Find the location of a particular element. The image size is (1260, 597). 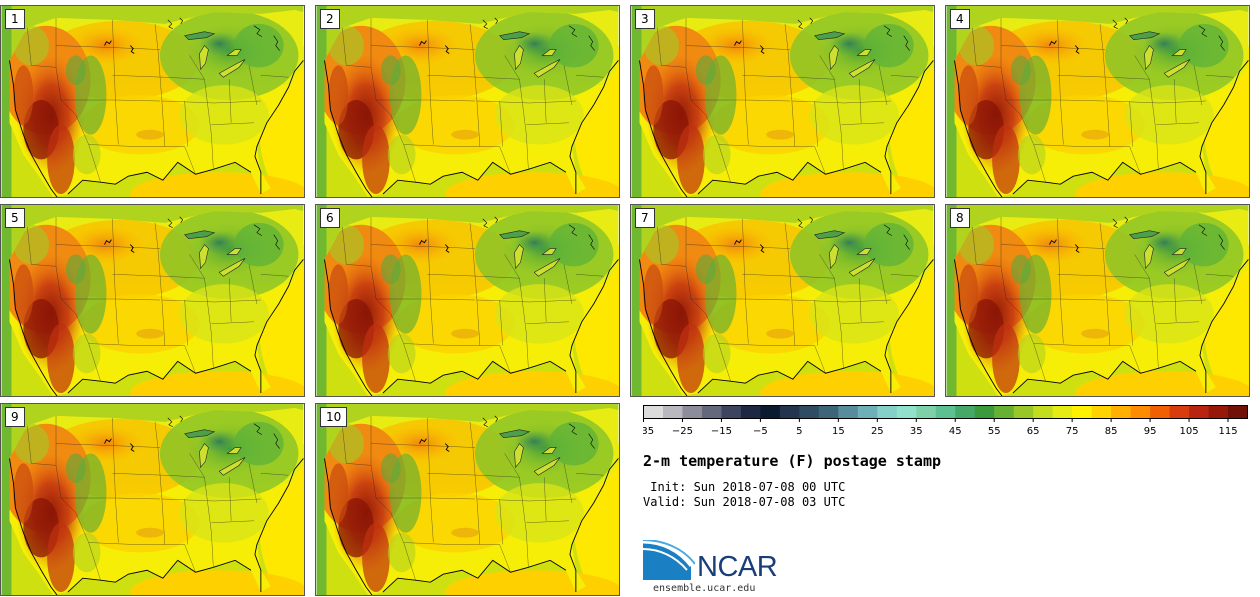

temperature-colorbar: −35 −25 −15 −5 5 15 25 35 45 55 65 75 85 95 105 115 is located at coordinates (945, 421).